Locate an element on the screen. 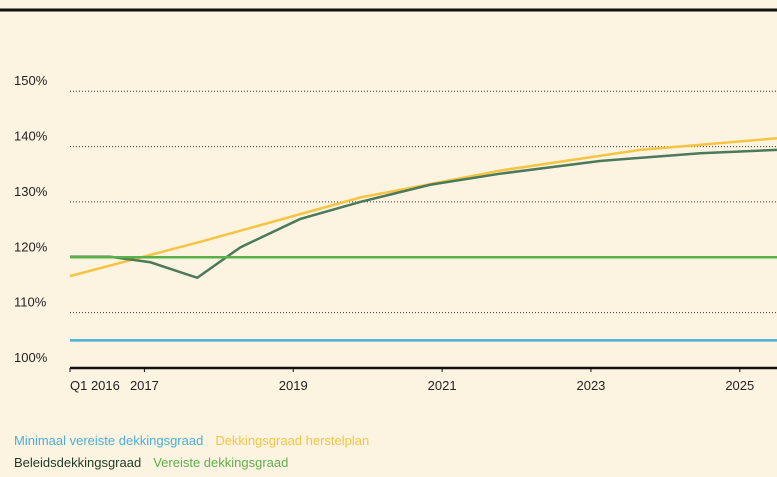 The width and height of the screenshot is (777, 477). y-tick-label: 120% is located at coordinates (31, 246).